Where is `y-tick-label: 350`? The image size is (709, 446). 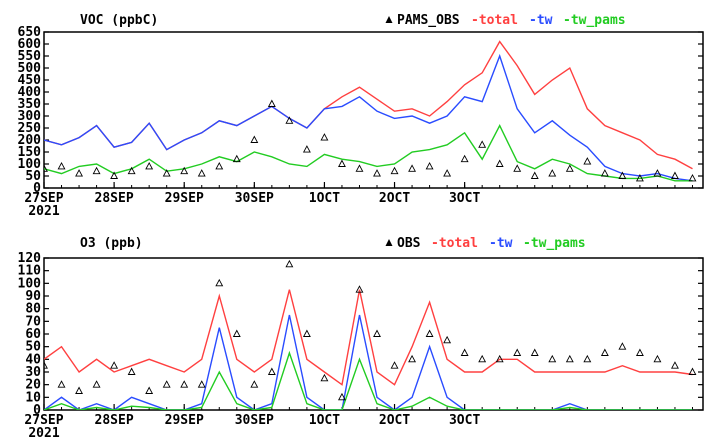 y-tick-label: 350 is located at coordinates (30, 104).